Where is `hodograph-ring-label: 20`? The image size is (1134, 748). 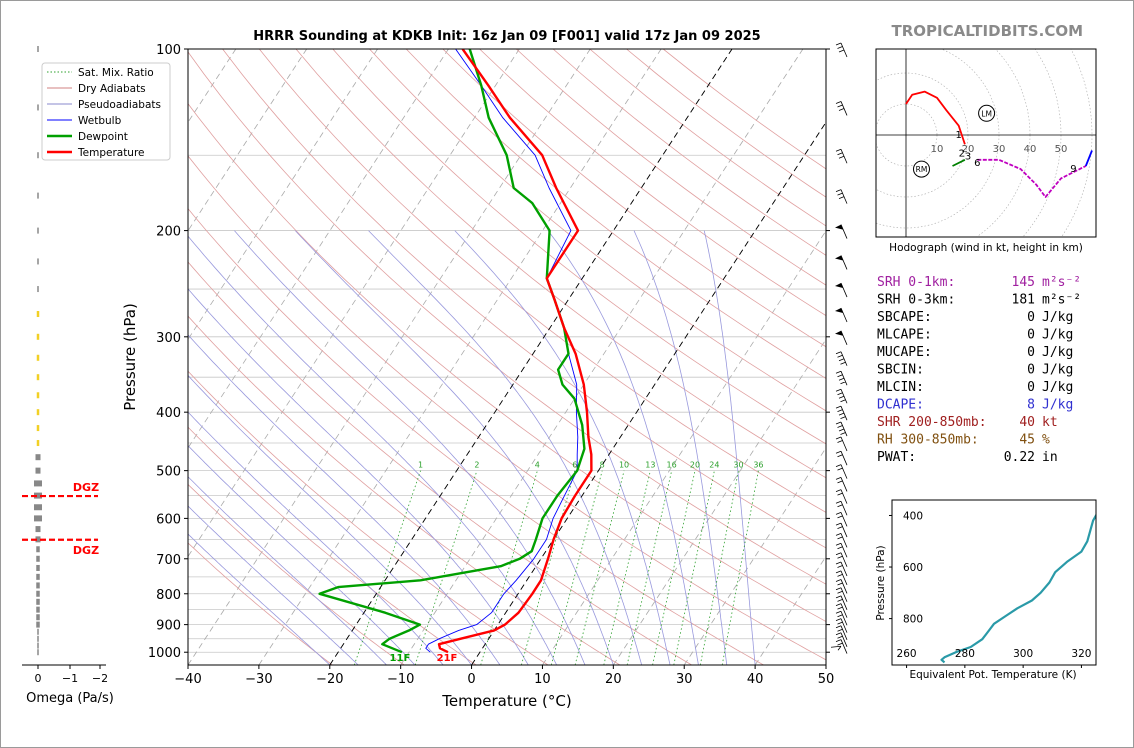 hodograph-ring-label: 20 is located at coordinates (968, 149).